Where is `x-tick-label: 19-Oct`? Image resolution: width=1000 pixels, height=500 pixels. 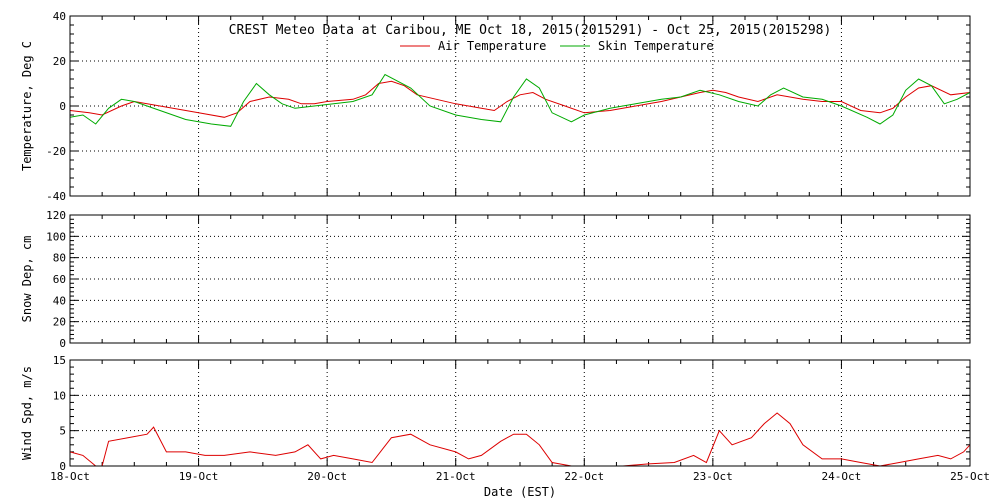
x-tick-label: 19-Oct is located at coordinates (199, 476).